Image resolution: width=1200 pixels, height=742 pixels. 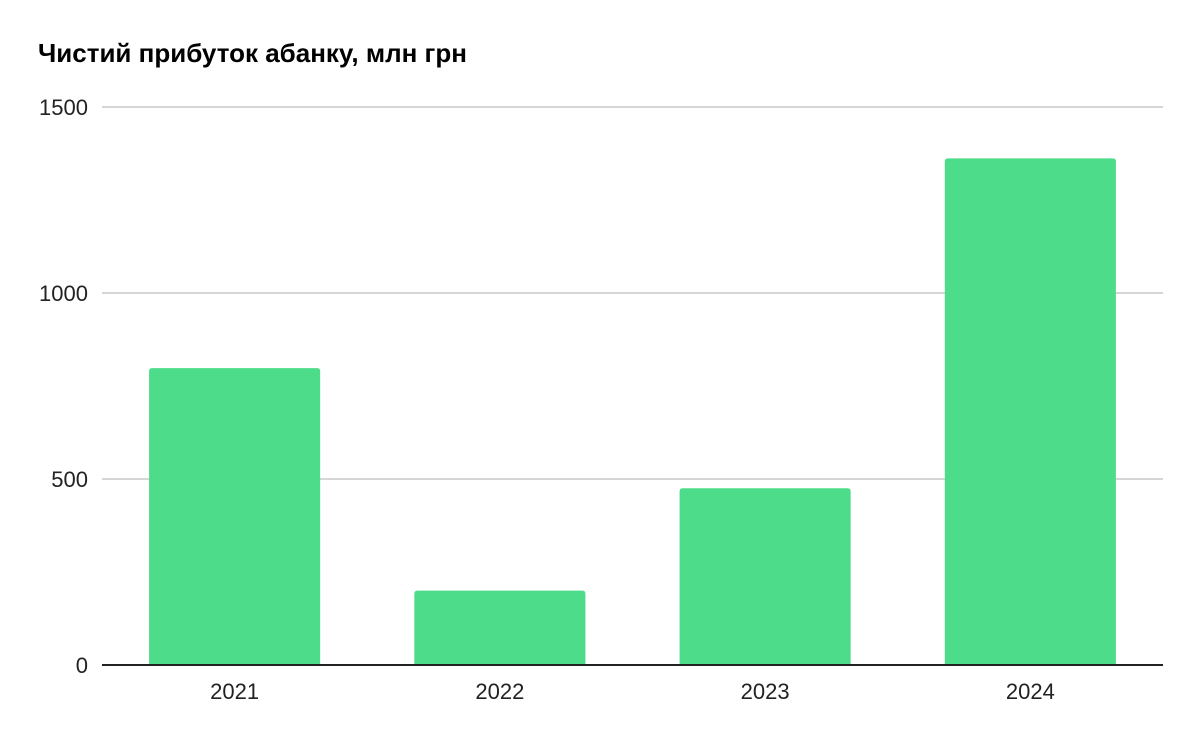 What do you see at coordinates (63, 293) in the screenshot?
I see `y-tick-label: 1000` at bounding box center [63, 293].